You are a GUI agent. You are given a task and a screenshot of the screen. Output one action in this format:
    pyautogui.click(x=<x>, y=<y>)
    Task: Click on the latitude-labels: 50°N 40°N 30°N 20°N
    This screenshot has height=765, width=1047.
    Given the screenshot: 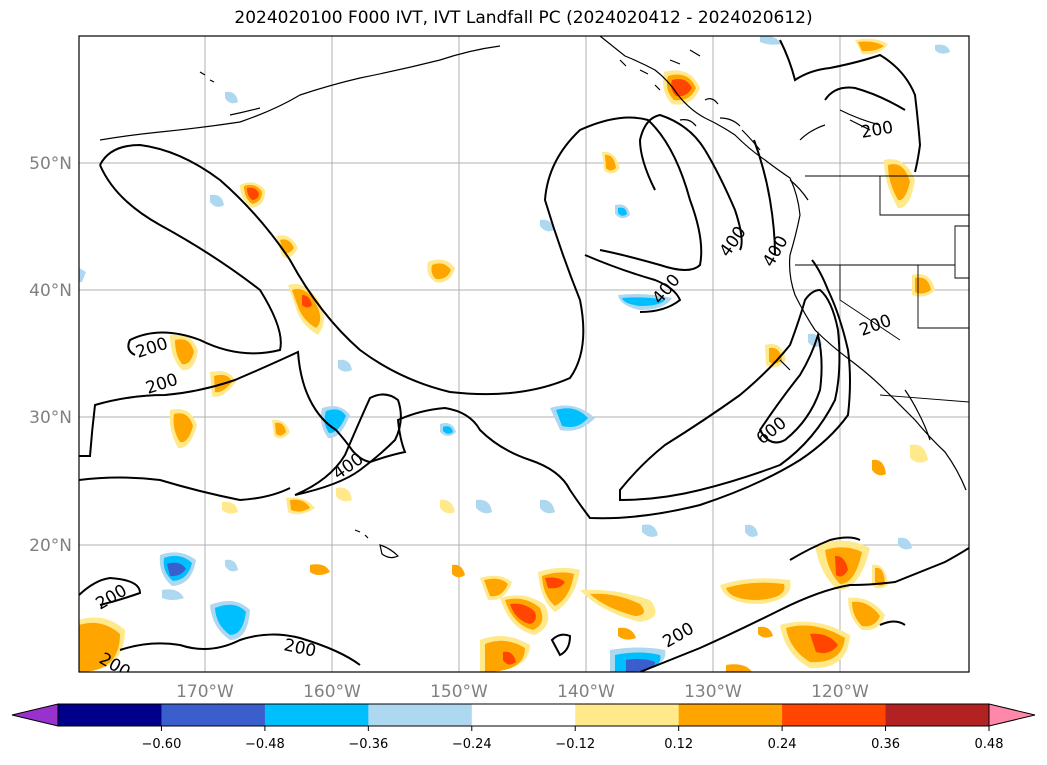 What is the action you would take?
    pyautogui.click(x=50, y=355)
    